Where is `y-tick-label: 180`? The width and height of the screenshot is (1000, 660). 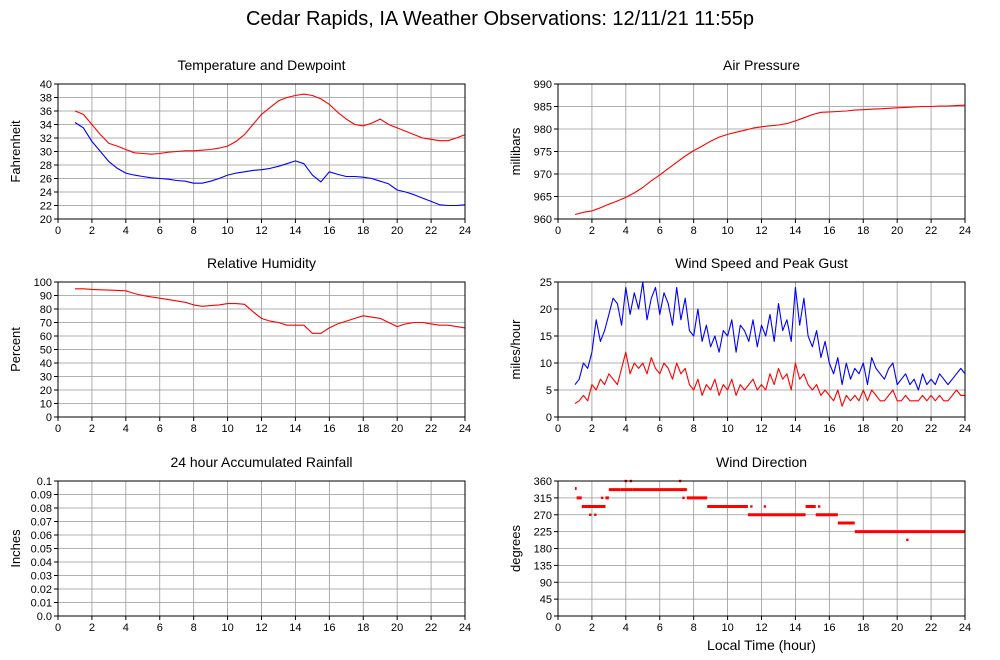 y-tick-label: 180 is located at coordinates (543, 550).